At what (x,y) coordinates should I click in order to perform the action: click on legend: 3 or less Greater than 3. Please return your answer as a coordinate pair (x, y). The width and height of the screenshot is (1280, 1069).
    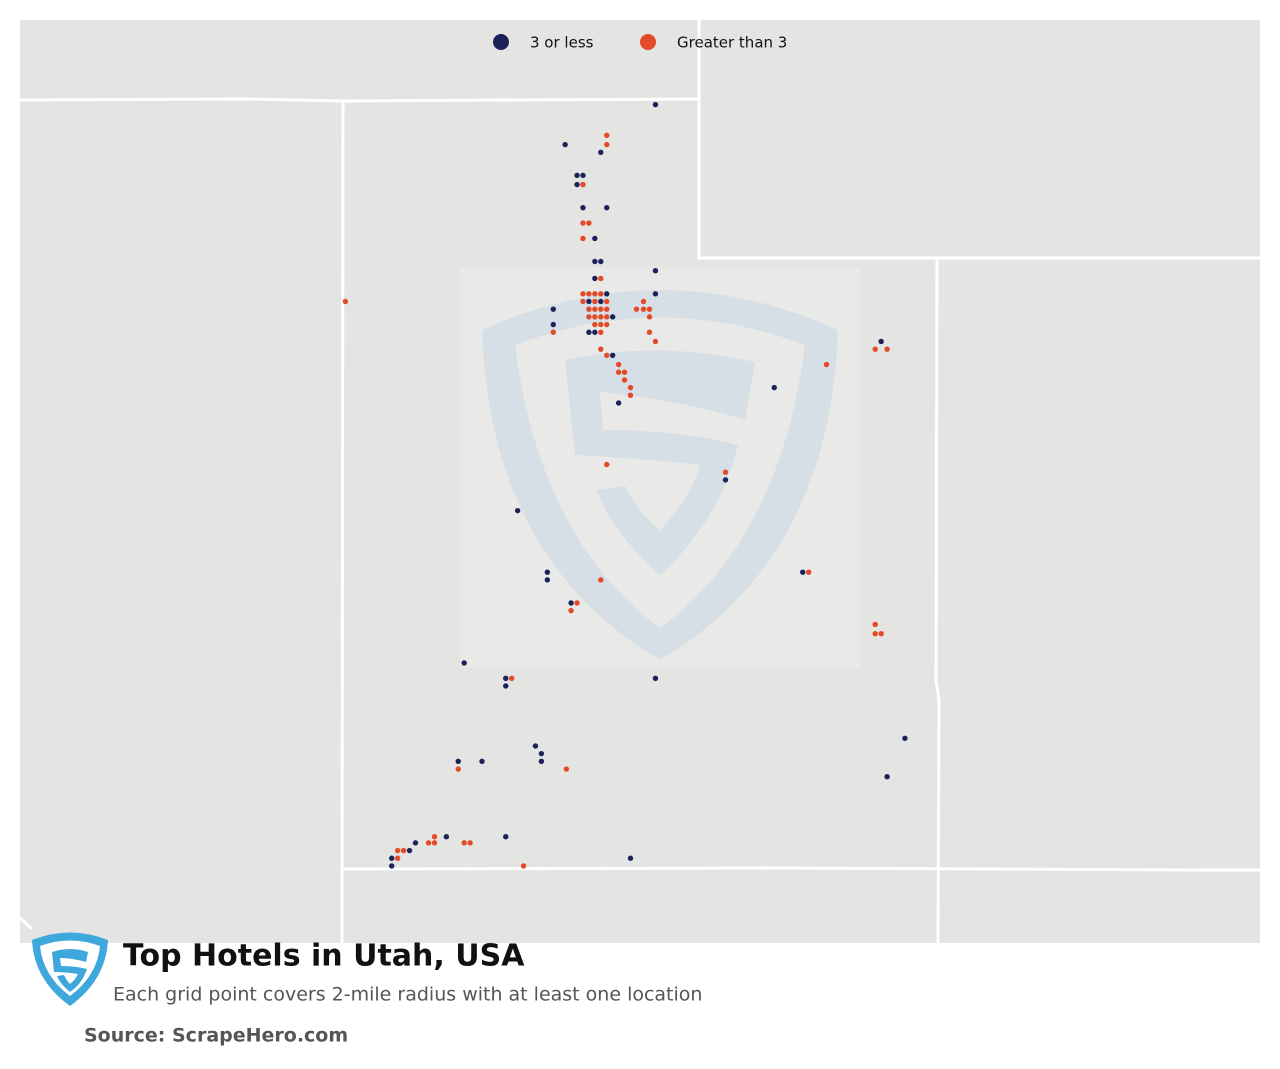
    Looking at the image, I should click on (640, 43).